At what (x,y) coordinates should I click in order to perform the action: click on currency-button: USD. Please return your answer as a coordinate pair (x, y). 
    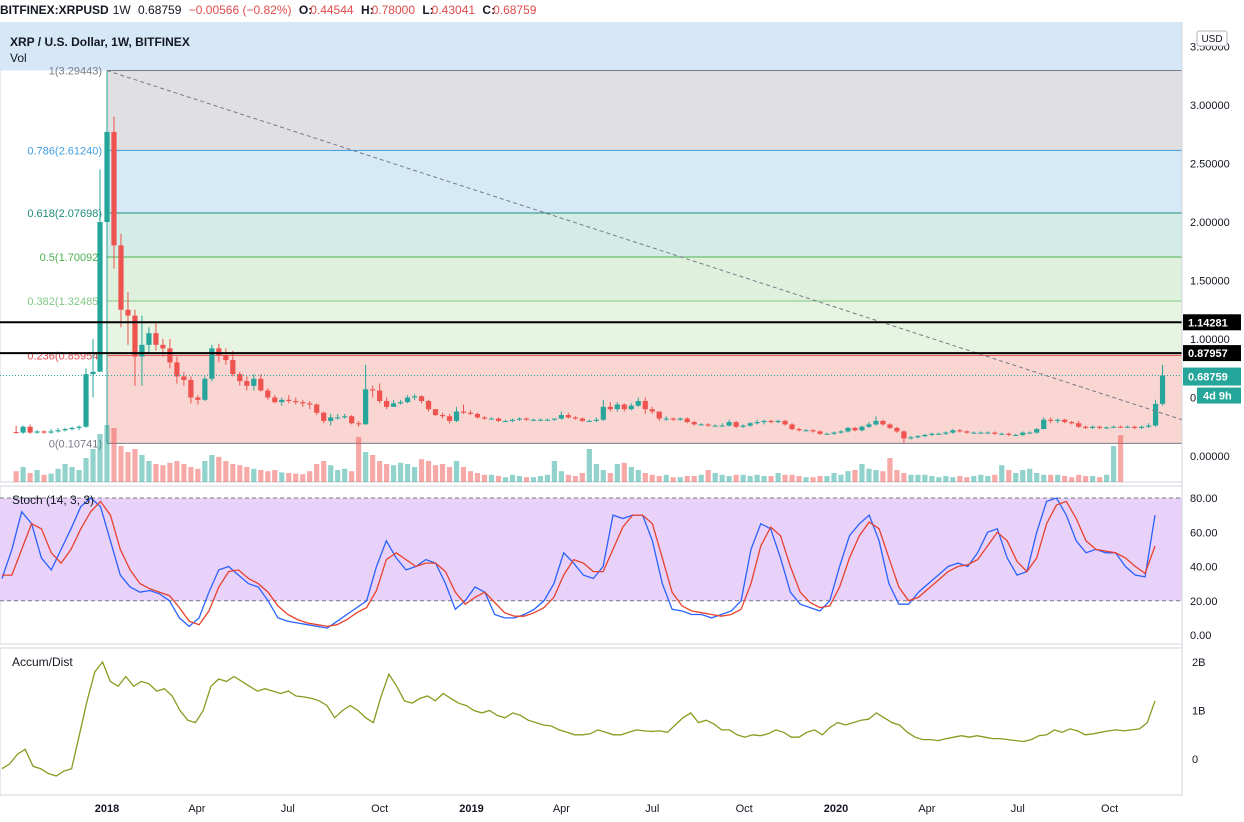
    Looking at the image, I should click on (1212, 38).